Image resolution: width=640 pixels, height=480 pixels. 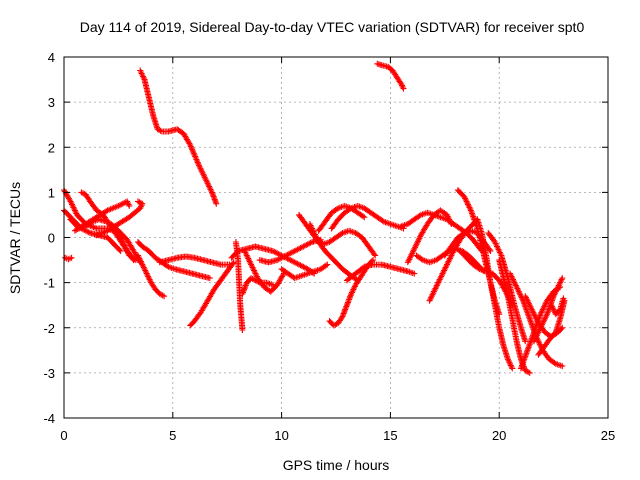 What do you see at coordinates (49, 418) in the screenshot?
I see `y-tick-label: -4` at bounding box center [49, 418].